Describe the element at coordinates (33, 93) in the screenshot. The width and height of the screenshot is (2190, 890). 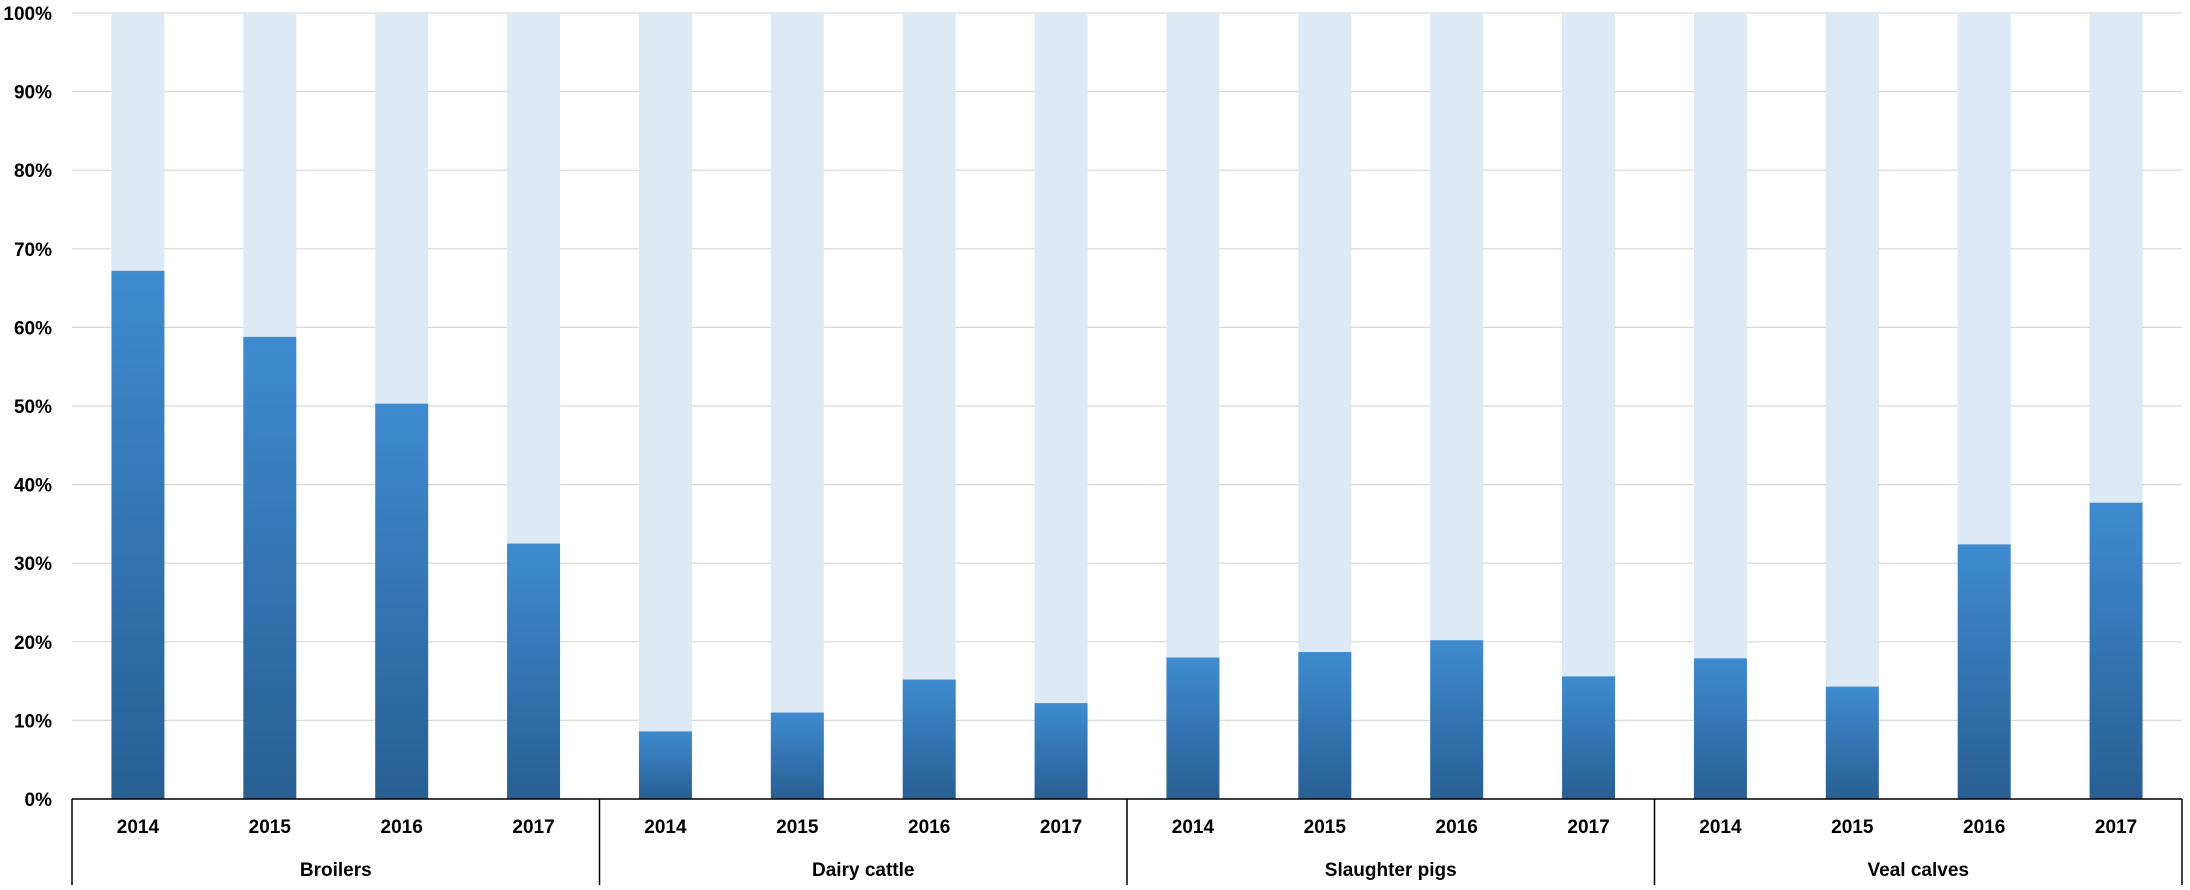
I see `y-tick-label: 90%` at that location.